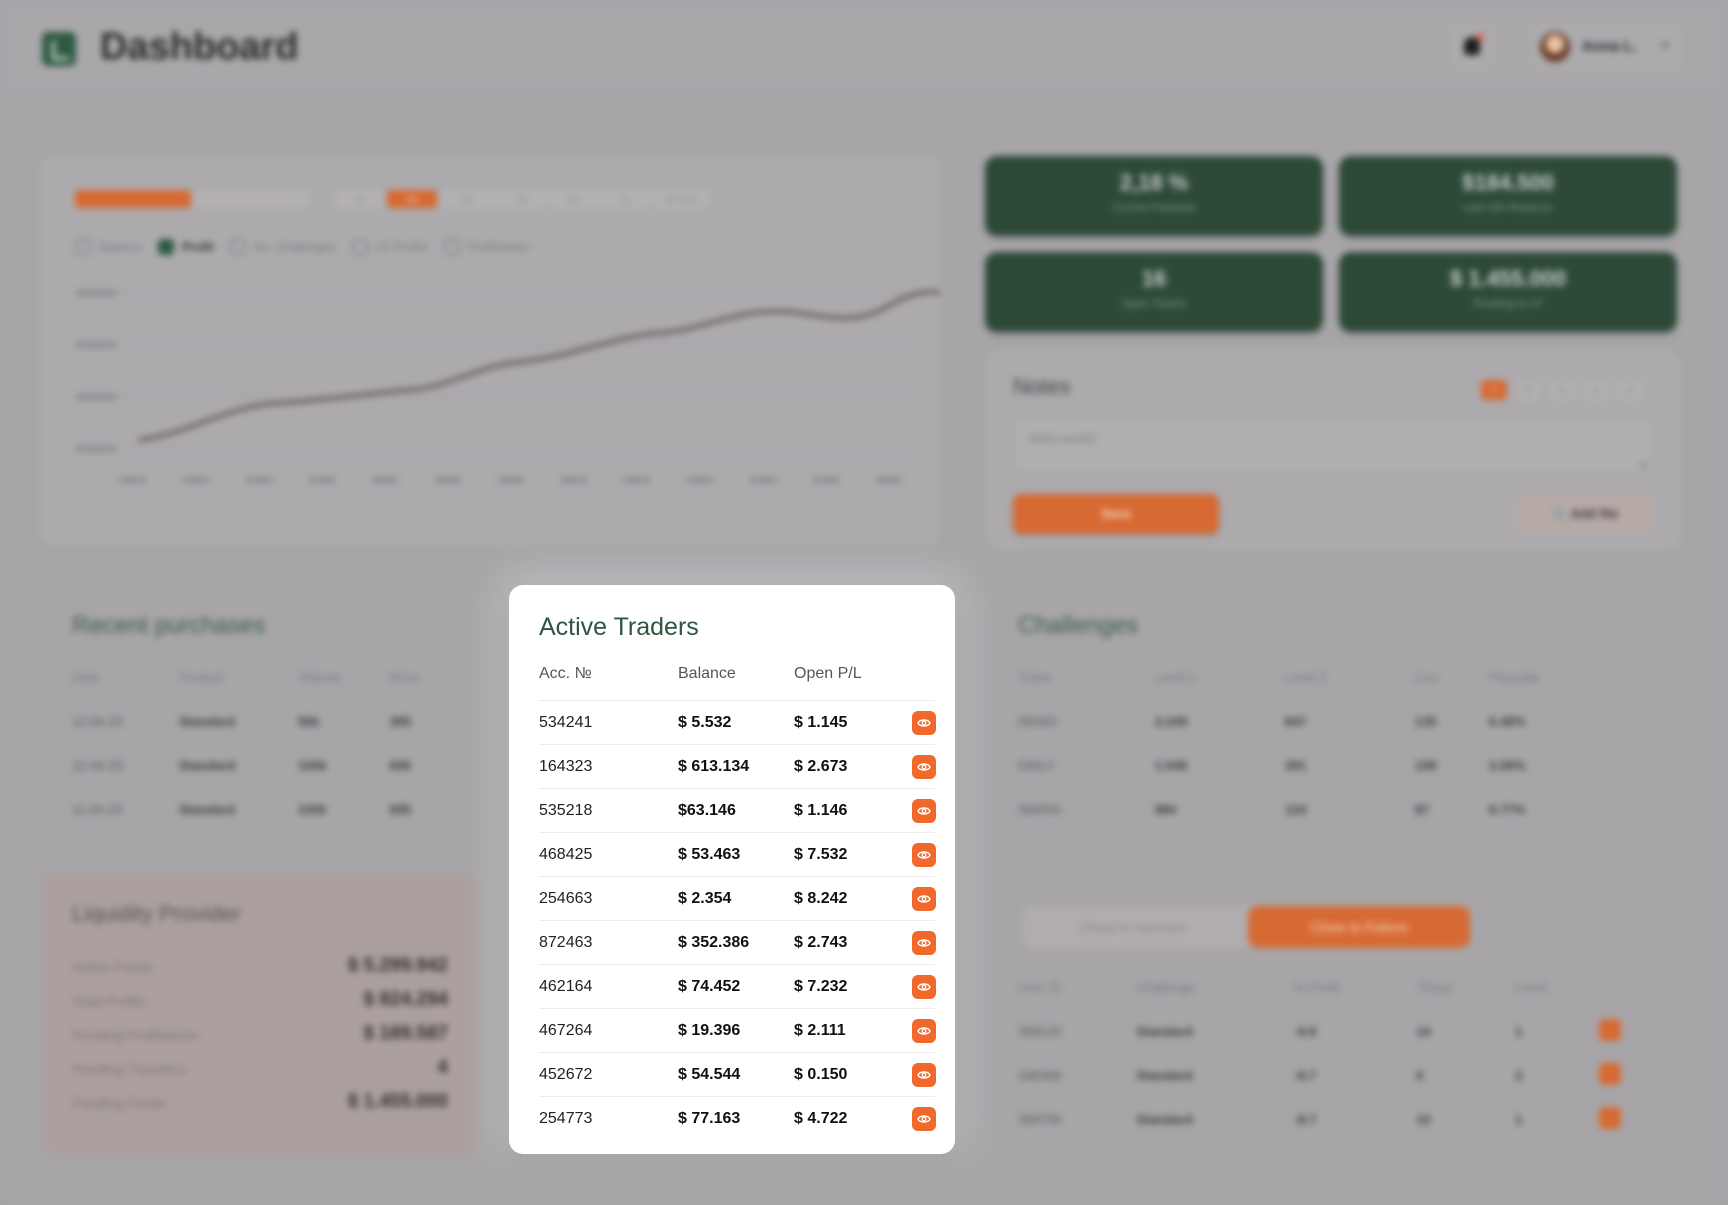 The image size is (1728, 1205). I want to click on range-6m: 6m, so click(574, 199).